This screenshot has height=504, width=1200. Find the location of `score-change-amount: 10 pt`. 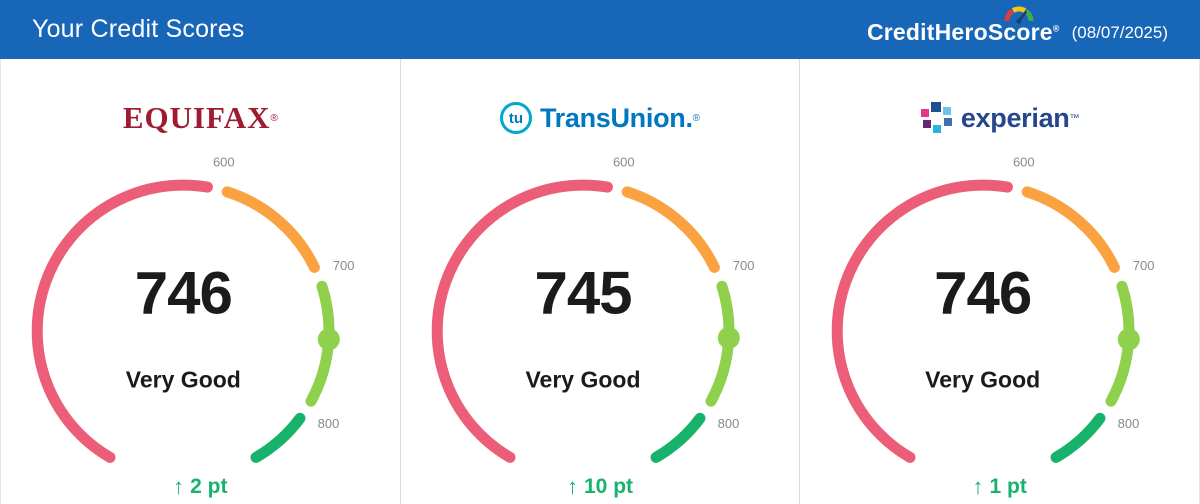

score-change-amount: 10 pt is located at coordinates (609, 486).